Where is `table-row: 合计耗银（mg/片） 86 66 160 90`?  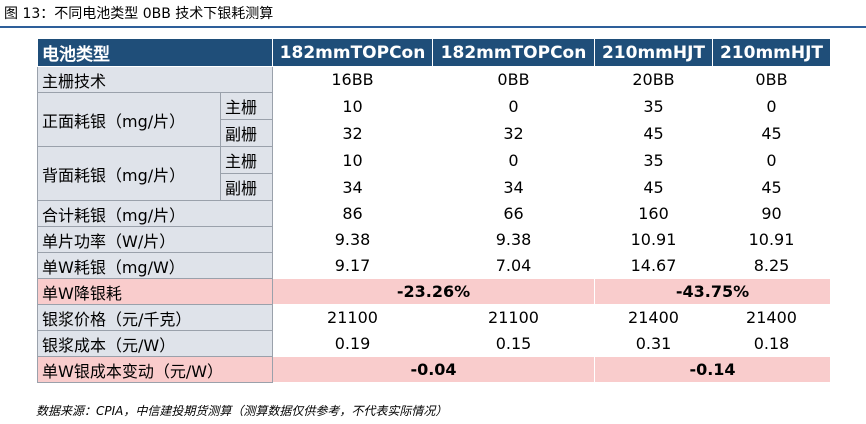 table-row: 合计耗银（mg/片） 86 66 160 90 is located at coordinates (434, 213).